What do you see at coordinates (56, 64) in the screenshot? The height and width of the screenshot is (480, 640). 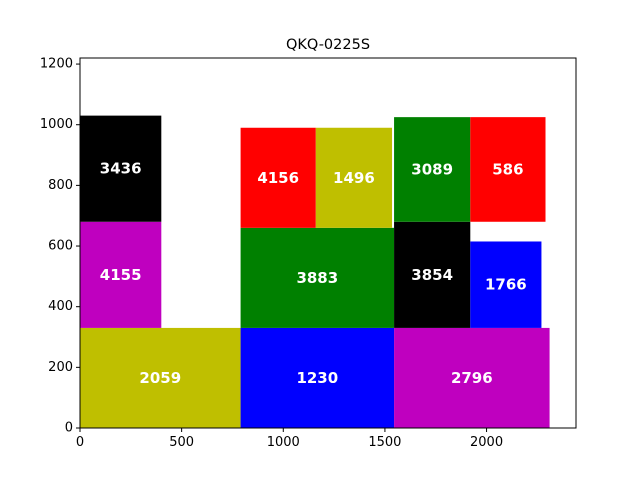 I see `y-tick-label-6: 1200` at bounding box center [56, 64].